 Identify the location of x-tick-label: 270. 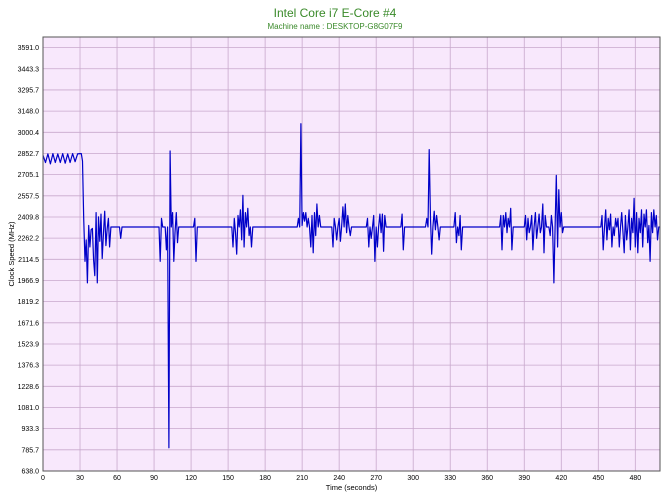
(376, 478).